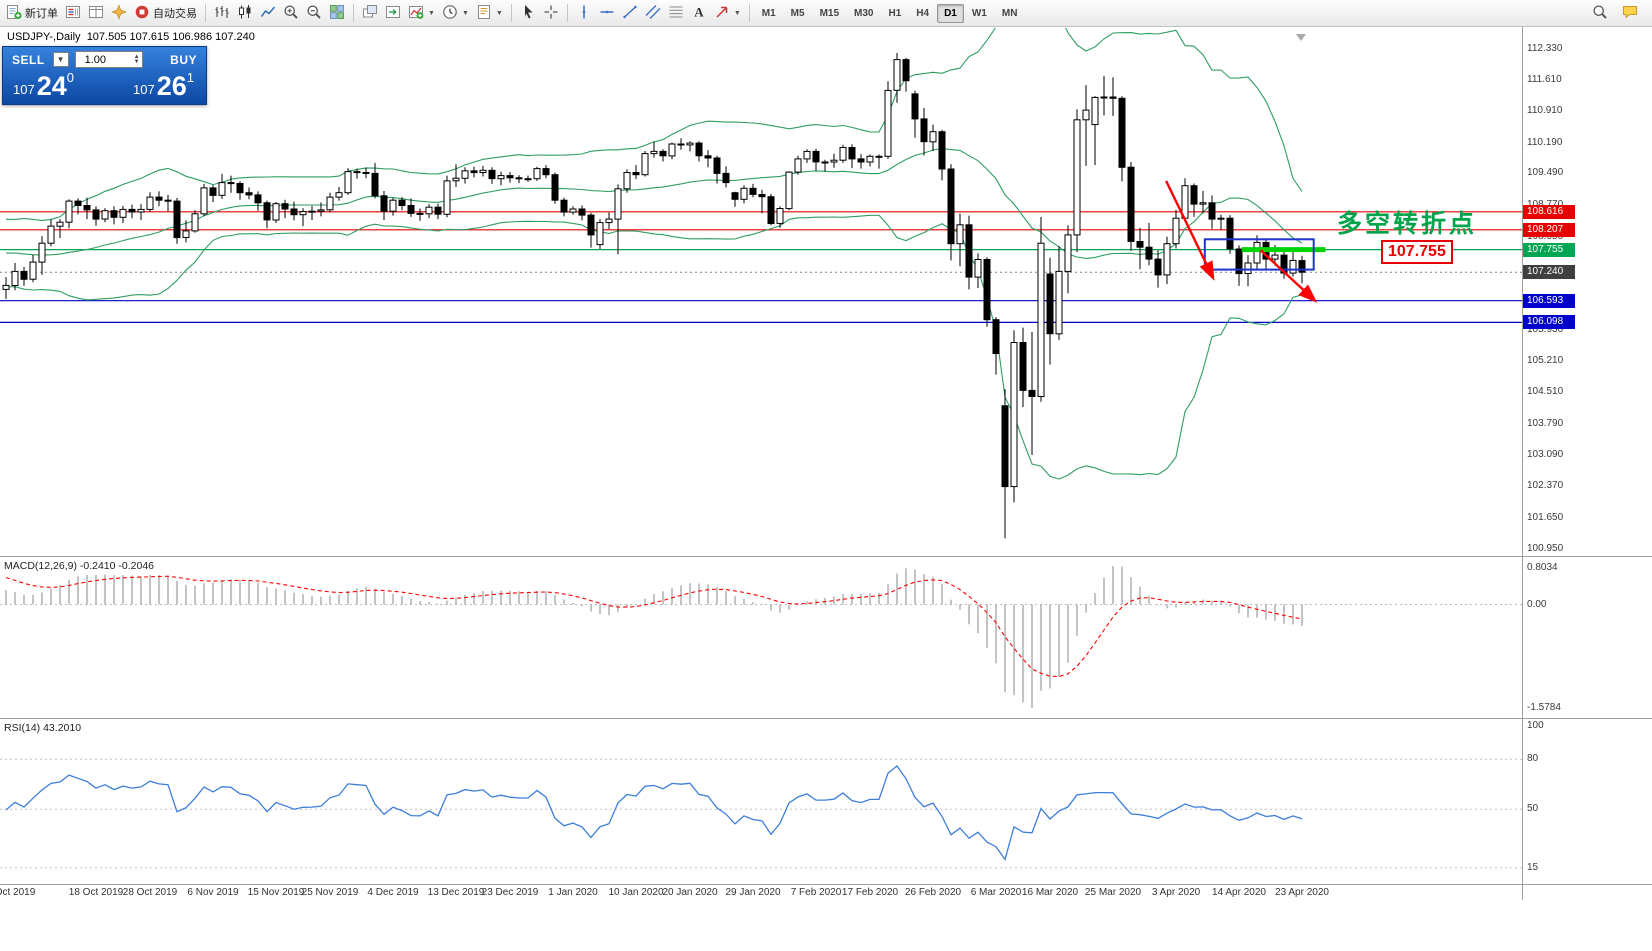 The width and height of the screenshot is (1652, 951). Describe the element at coordinates (291, 13) in the screenshot. I see `zoom-in-button` at that location.